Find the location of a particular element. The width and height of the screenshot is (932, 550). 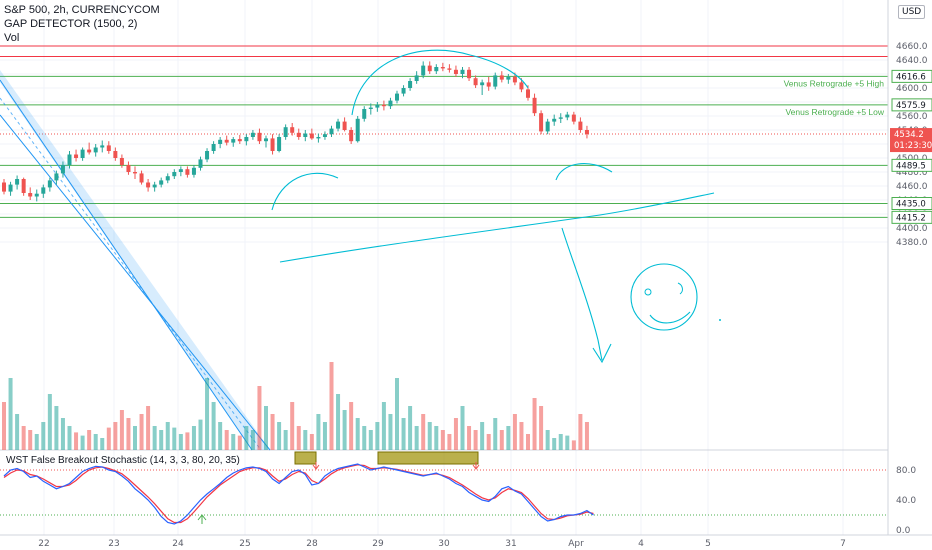

y-tick-label: 4460.0 is located at coordinates (912, 187).